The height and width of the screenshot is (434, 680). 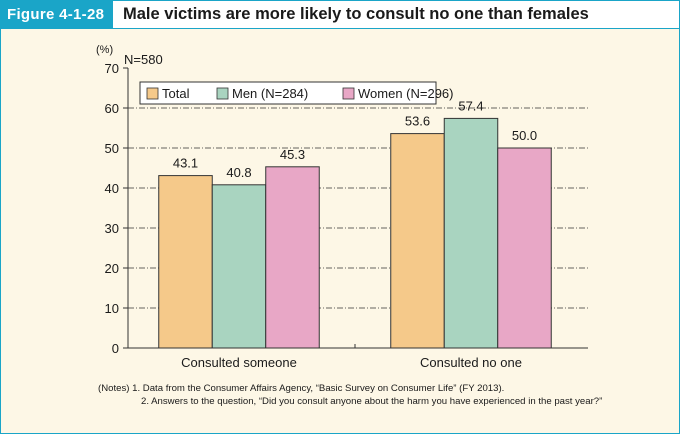 I want to click on bar-consulted-no-one-total, so click(x=417, y=241).